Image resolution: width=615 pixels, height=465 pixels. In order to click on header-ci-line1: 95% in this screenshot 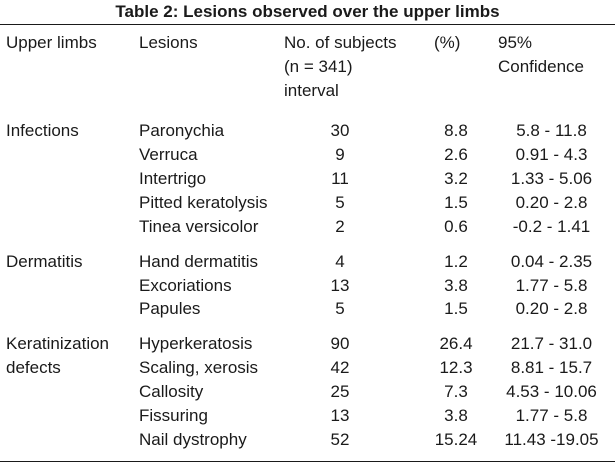, I will do `click(515, 42)`.